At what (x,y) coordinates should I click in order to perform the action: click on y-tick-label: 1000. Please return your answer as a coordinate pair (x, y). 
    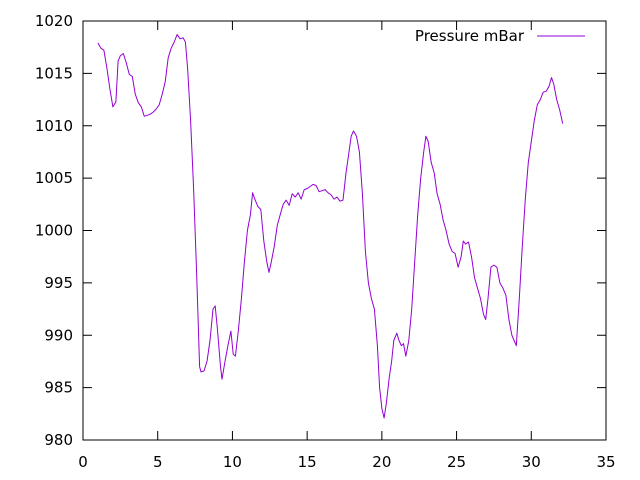
    Looking at the image, I should click on (54, 231).